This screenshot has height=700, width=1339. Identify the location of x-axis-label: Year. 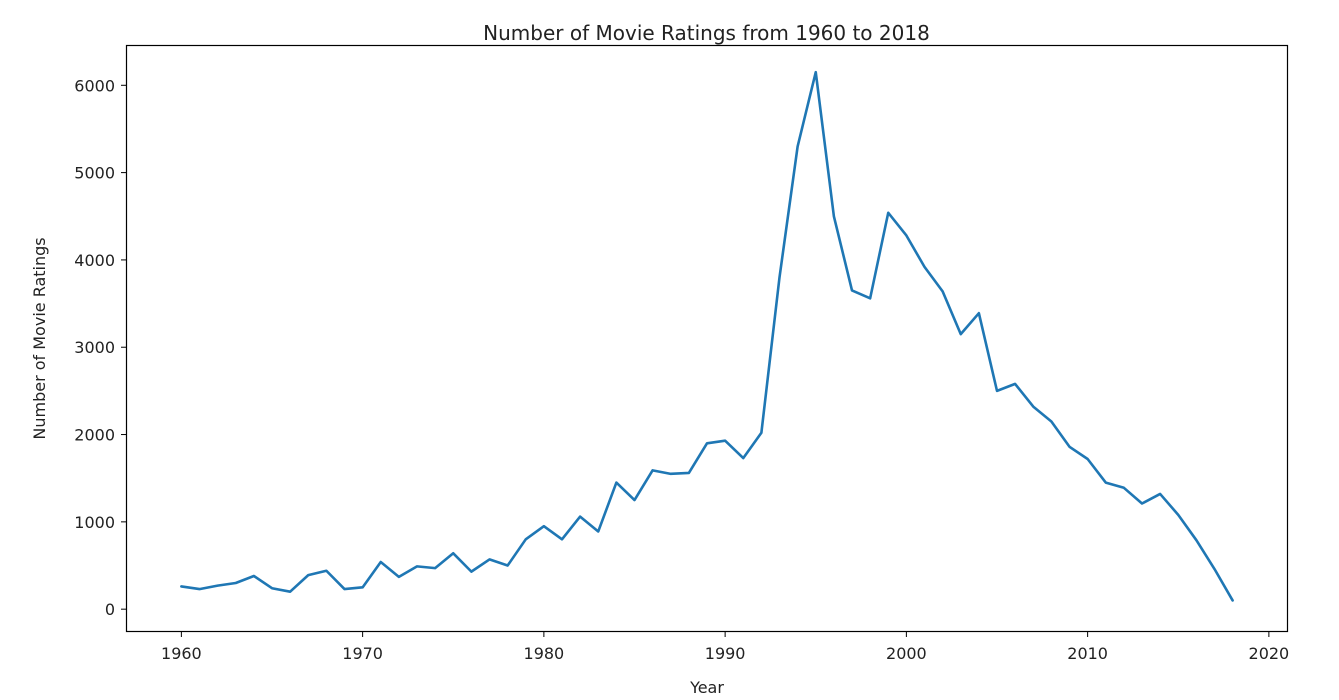
(706, 687).